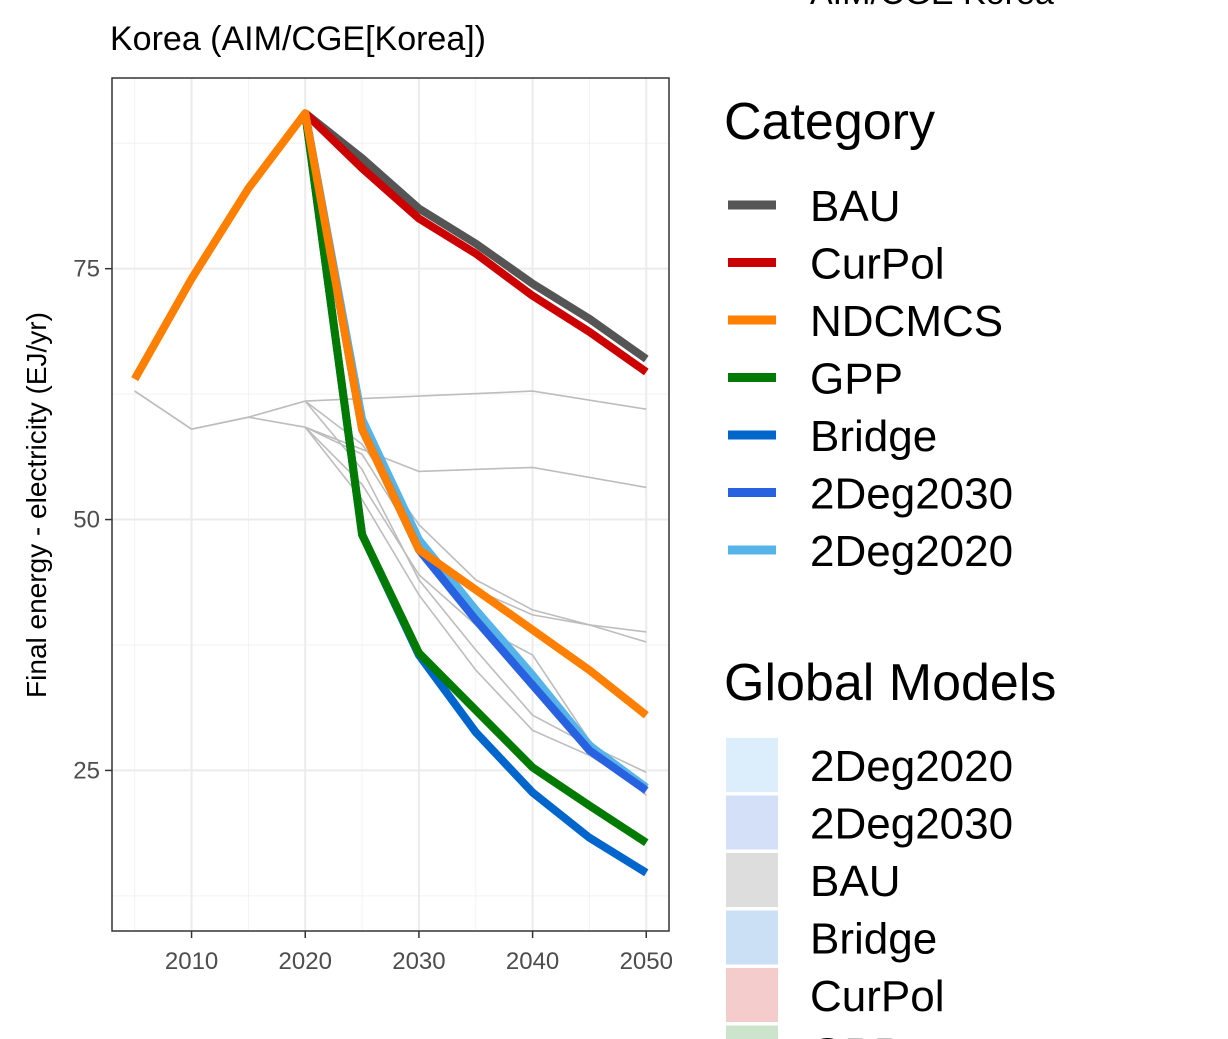 The image size is (1228, 1039). I want to click on global-models-legend-key-2deg2030, so click(752, 822).